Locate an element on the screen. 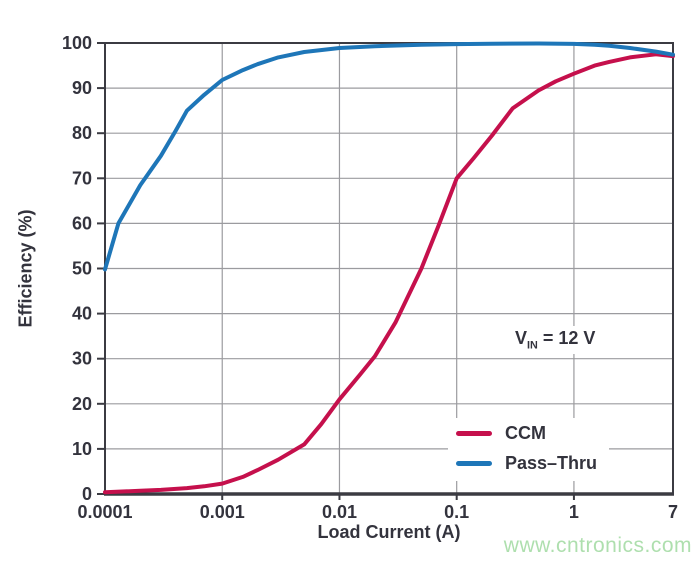  y-tick-label: 10 is located at coordinates (82, 449).